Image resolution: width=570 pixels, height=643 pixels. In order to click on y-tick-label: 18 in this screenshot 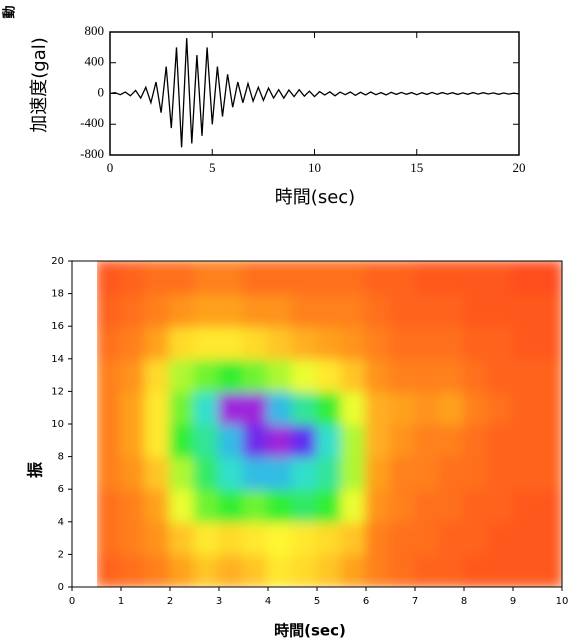, I will do `click(57, 294)`.